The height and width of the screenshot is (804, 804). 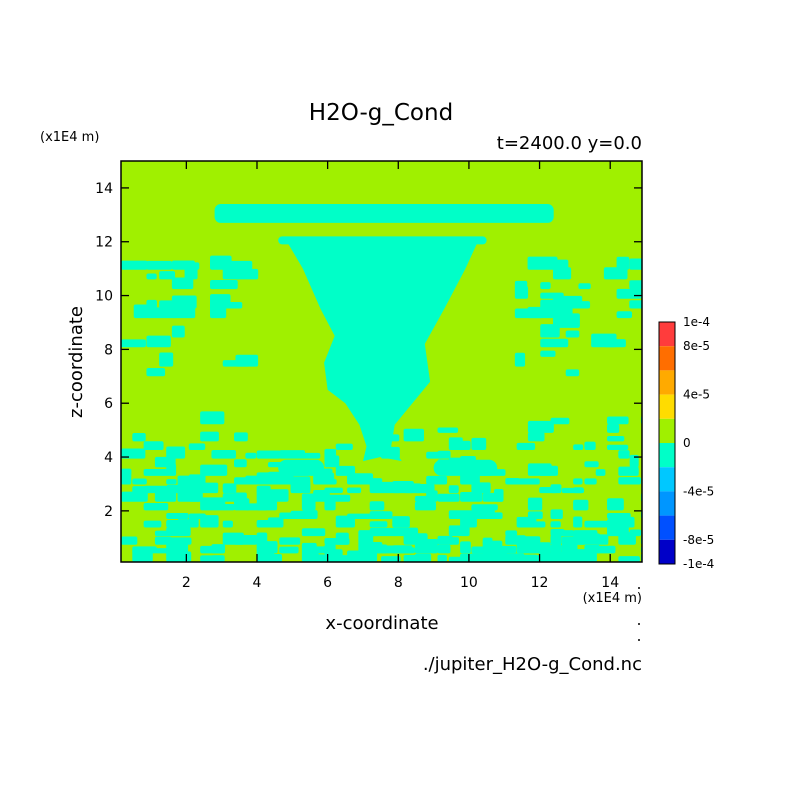 I want to click on colorbar-label: 8e-5, so click(x=696, y=346).